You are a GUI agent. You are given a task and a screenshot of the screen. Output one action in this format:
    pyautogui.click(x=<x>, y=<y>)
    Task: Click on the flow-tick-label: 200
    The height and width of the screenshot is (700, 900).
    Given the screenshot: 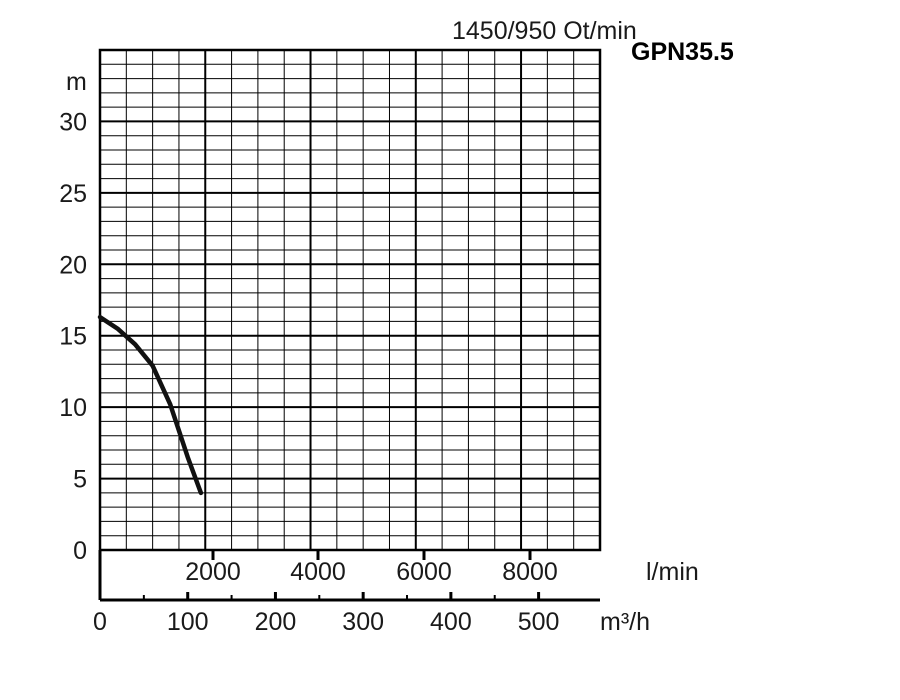 What is the action you would take?
    pyautogui.click(x=276, y=622)
    